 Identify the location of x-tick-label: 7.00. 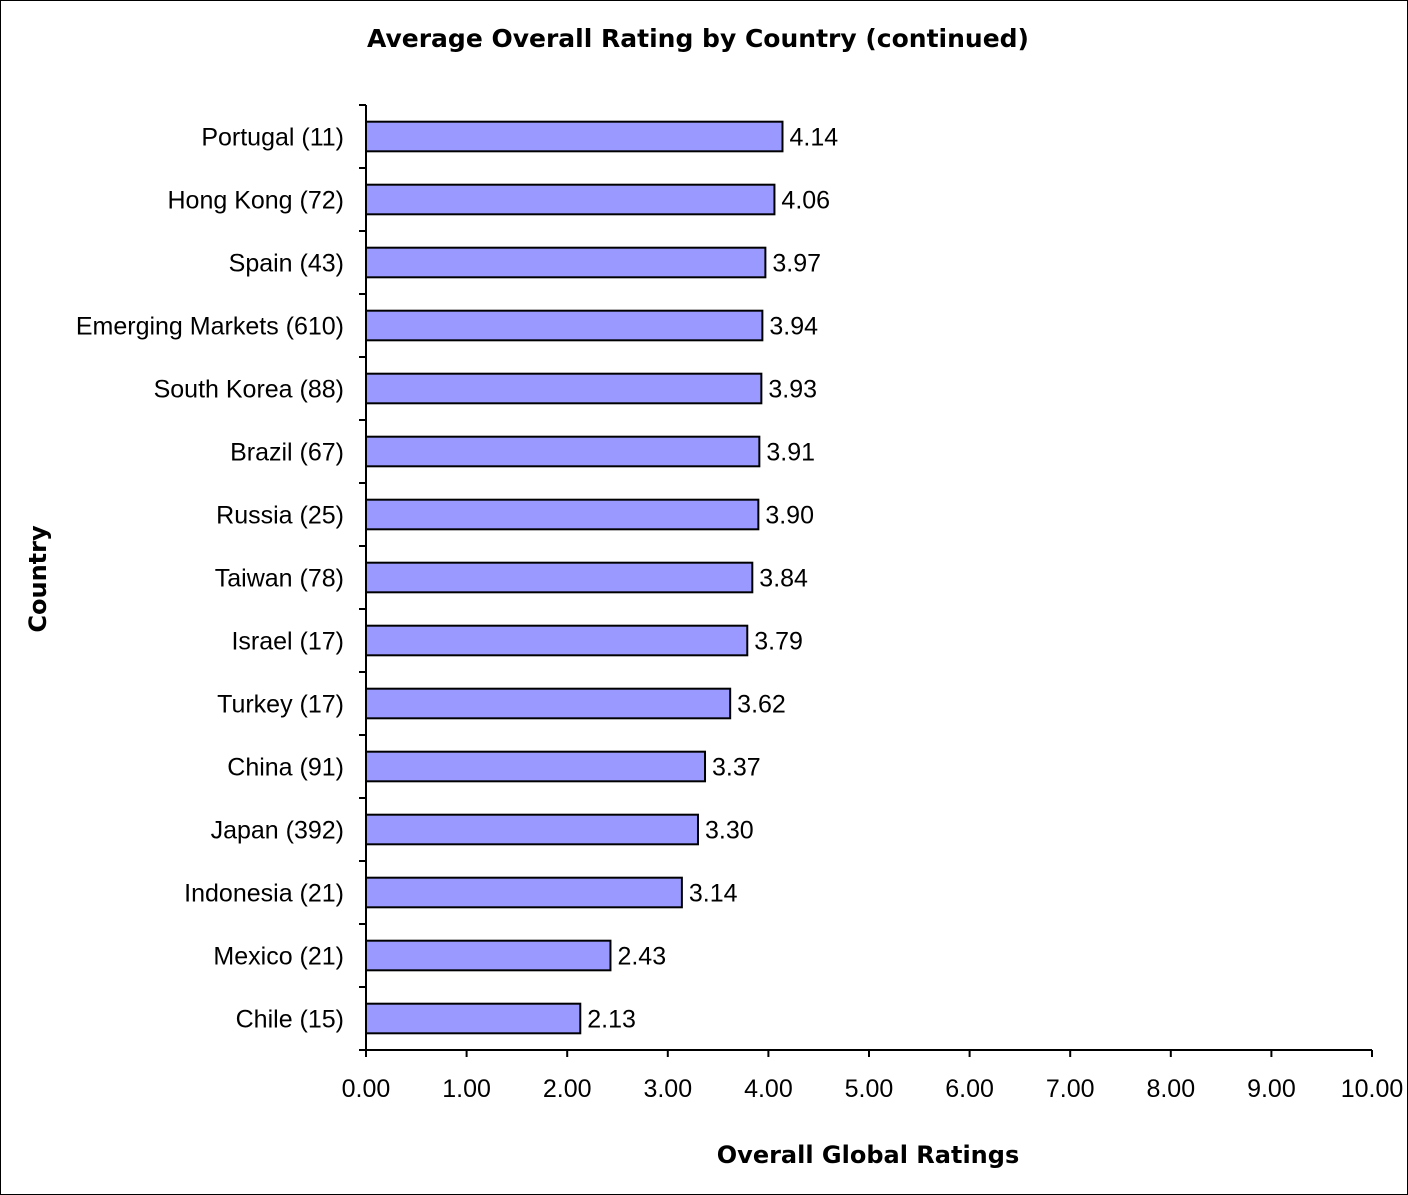
(1070, 1089).